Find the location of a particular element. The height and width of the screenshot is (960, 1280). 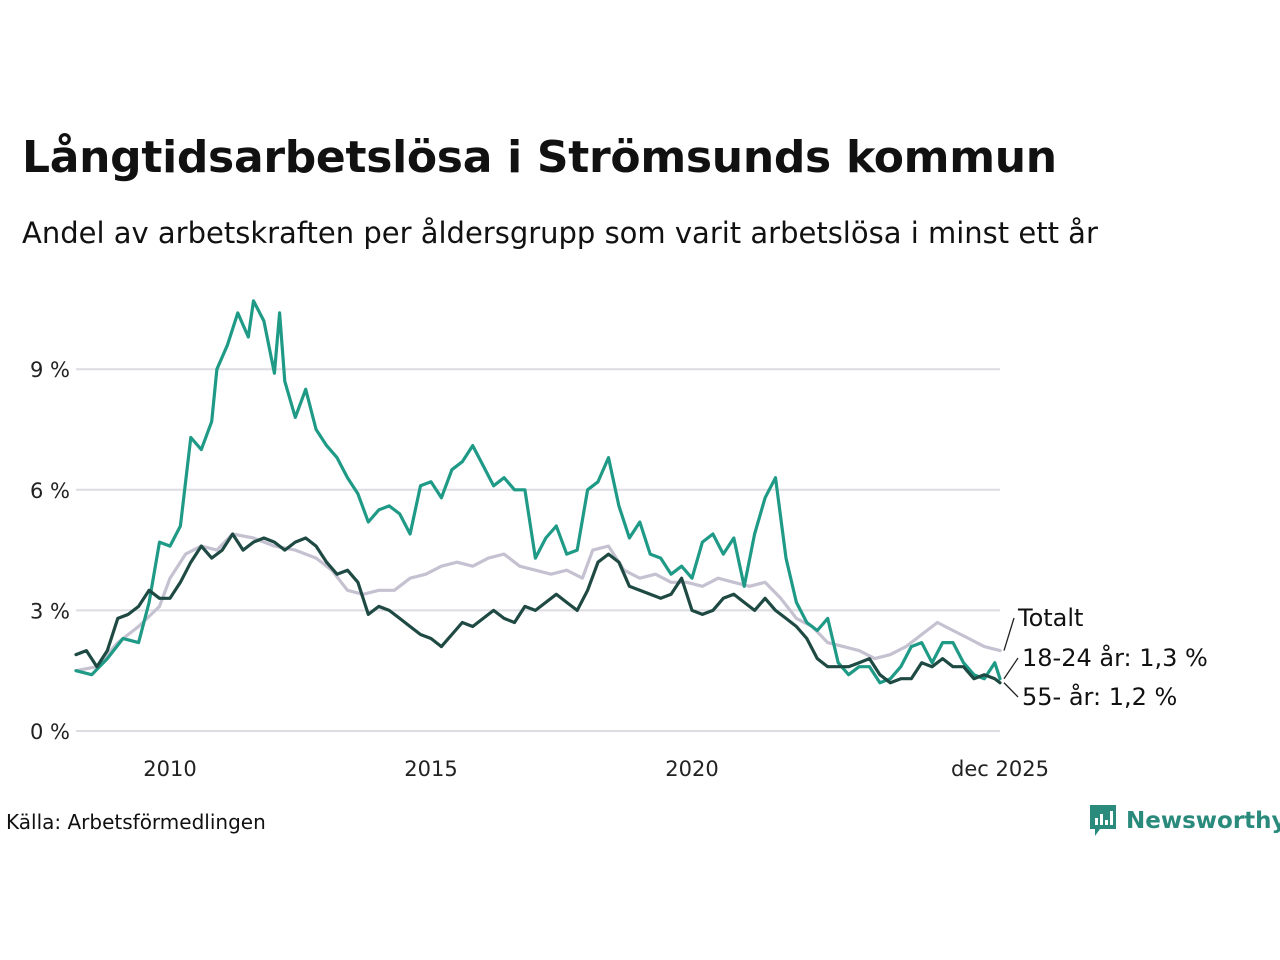

brand-logo: Newsworthy is located at coordinates (1184, 821).